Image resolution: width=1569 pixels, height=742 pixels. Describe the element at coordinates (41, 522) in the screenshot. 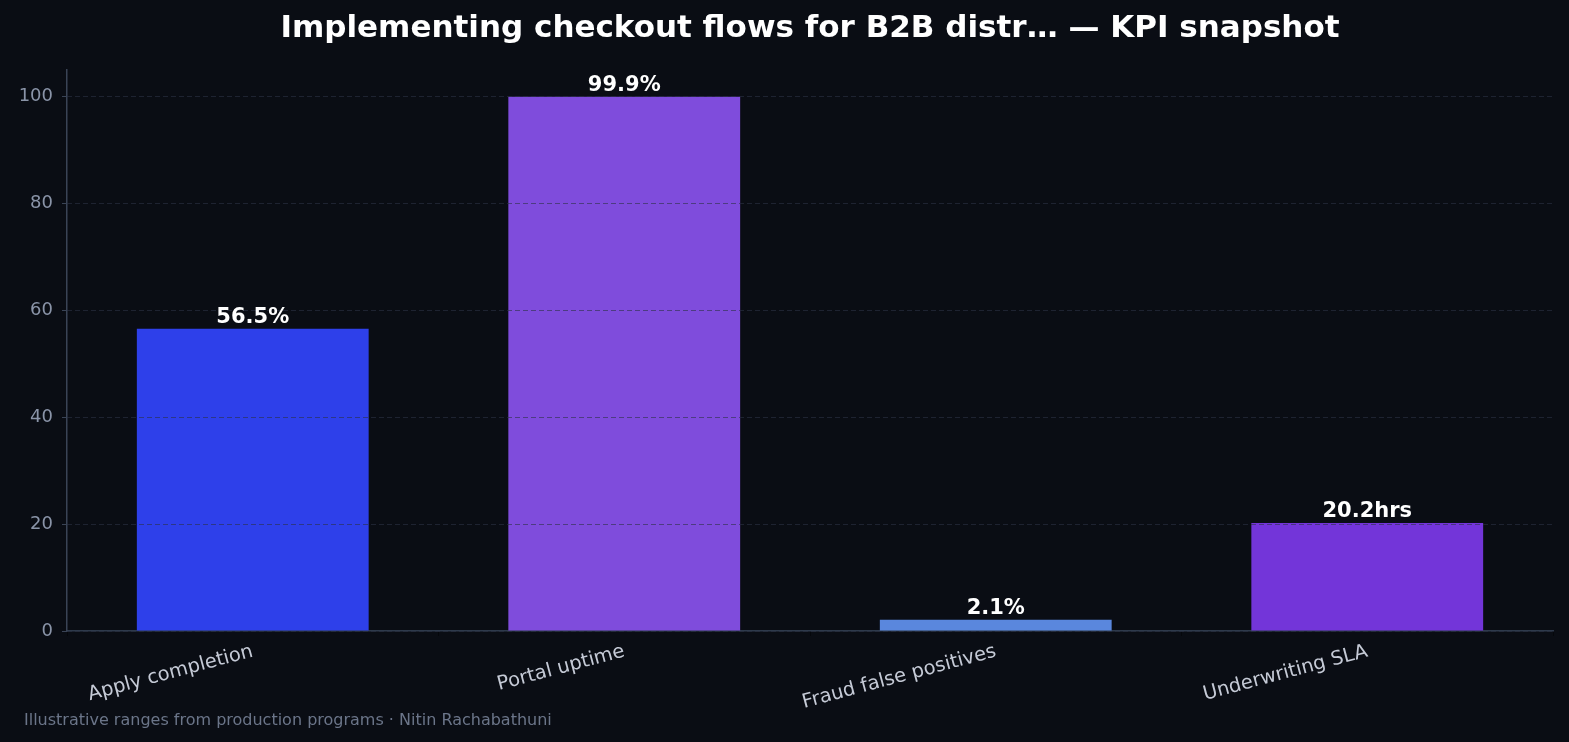

I see `y-tick-label: 20` at that location.